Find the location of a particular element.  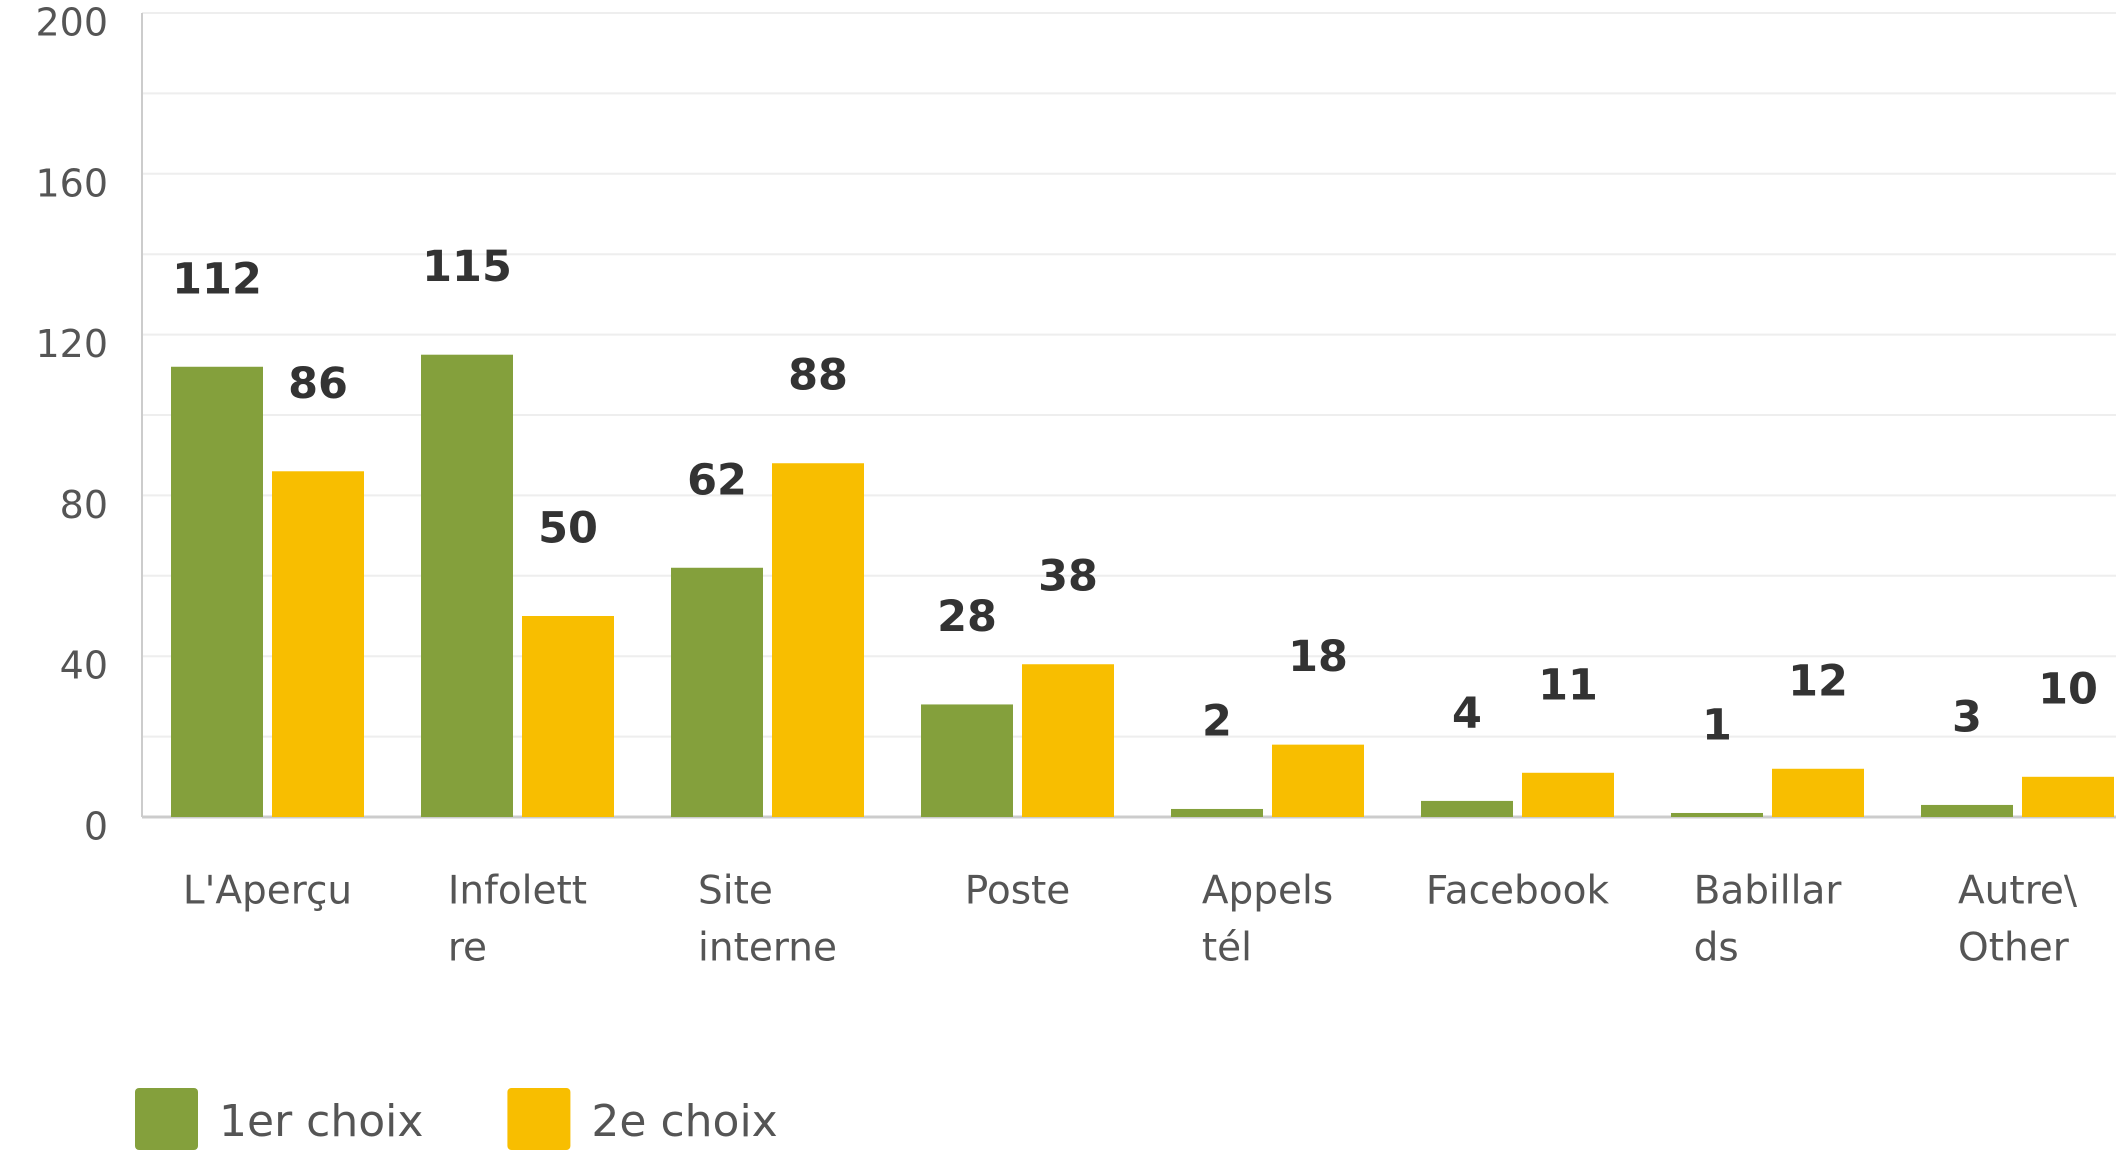

x-tick-label: re is located at coordinates (467, 948).